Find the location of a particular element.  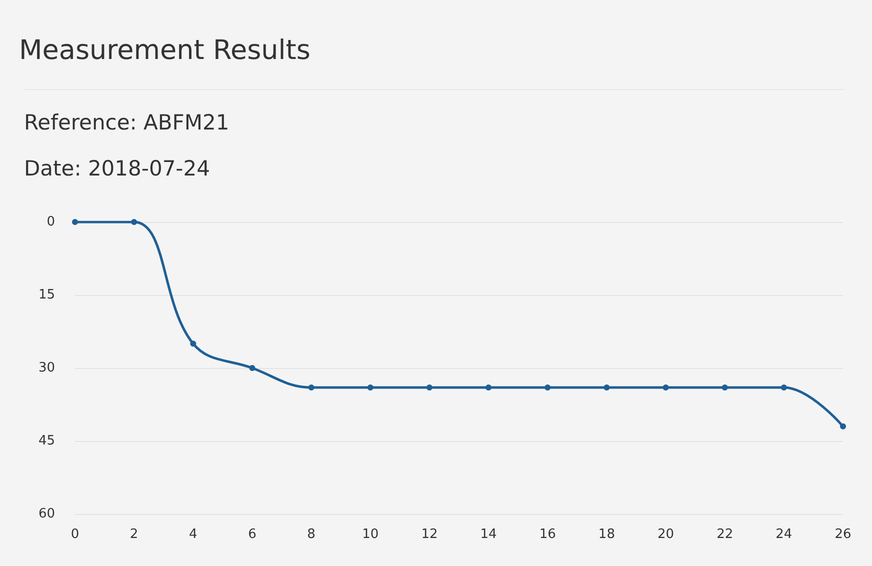

x-tick-label: 14 is located at coordinates (488, 534).